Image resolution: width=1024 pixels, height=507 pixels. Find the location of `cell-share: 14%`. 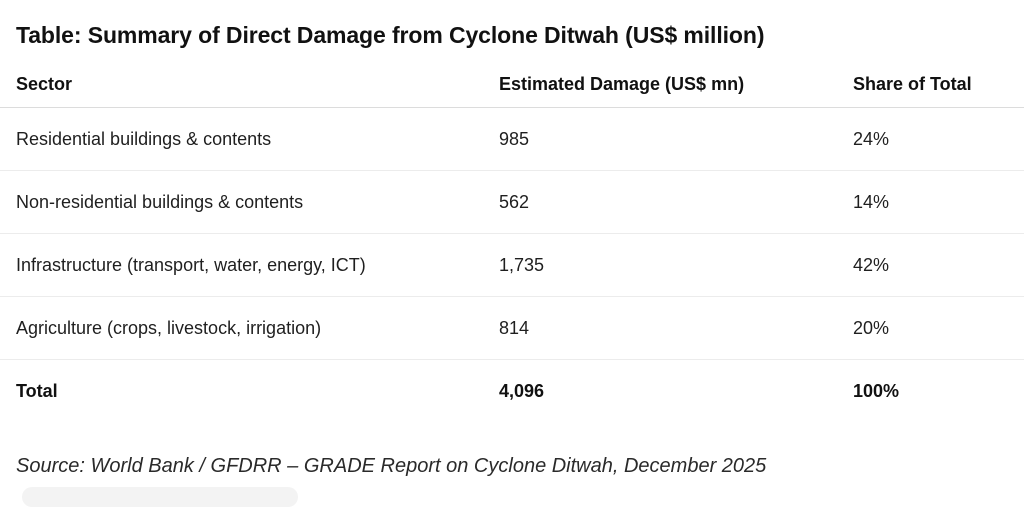

cell-share: 14% is located at coordinates (871, 201).